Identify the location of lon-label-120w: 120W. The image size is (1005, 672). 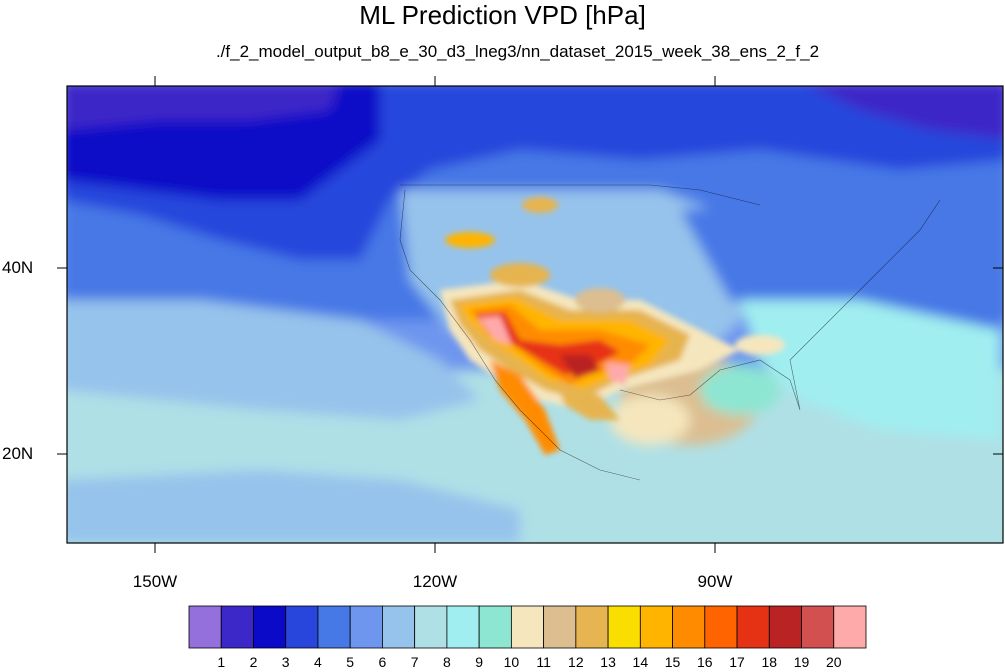
(435, 581).